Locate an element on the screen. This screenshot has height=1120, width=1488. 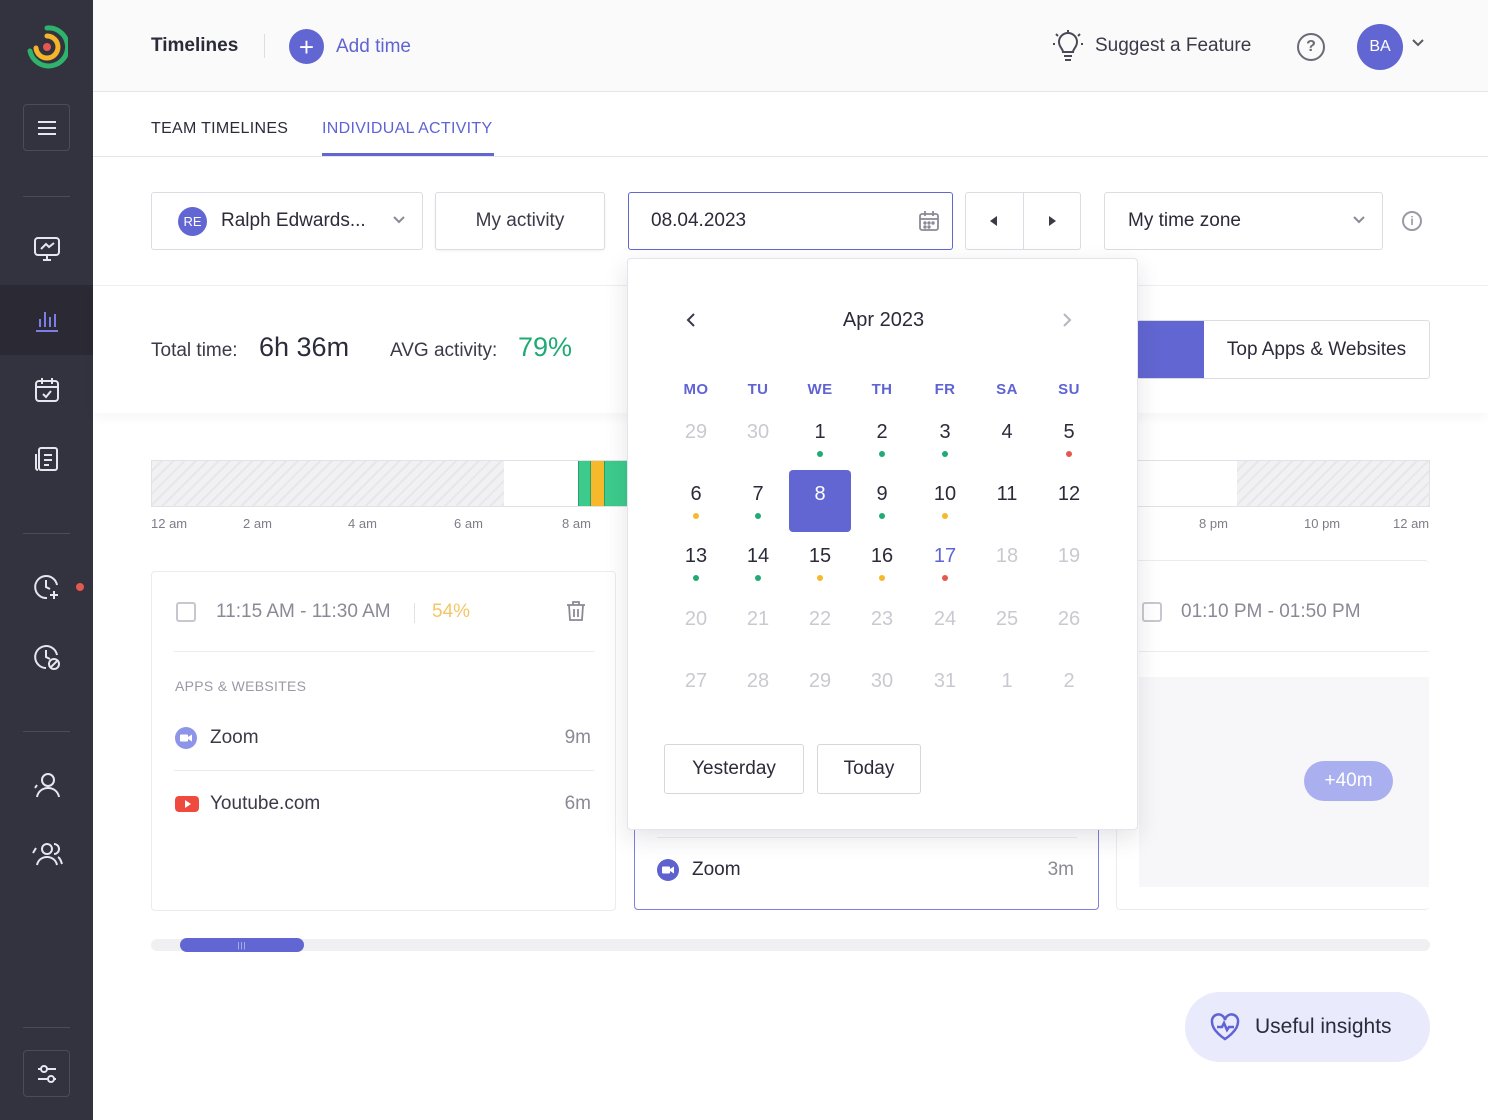
day-cell: 6 is located at coordinates (696, 501).